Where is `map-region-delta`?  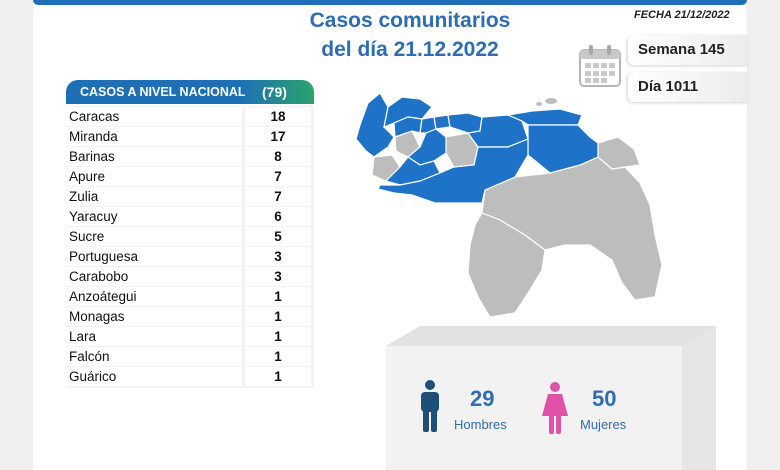
map-region-delta is located at coordinates (619, 153).